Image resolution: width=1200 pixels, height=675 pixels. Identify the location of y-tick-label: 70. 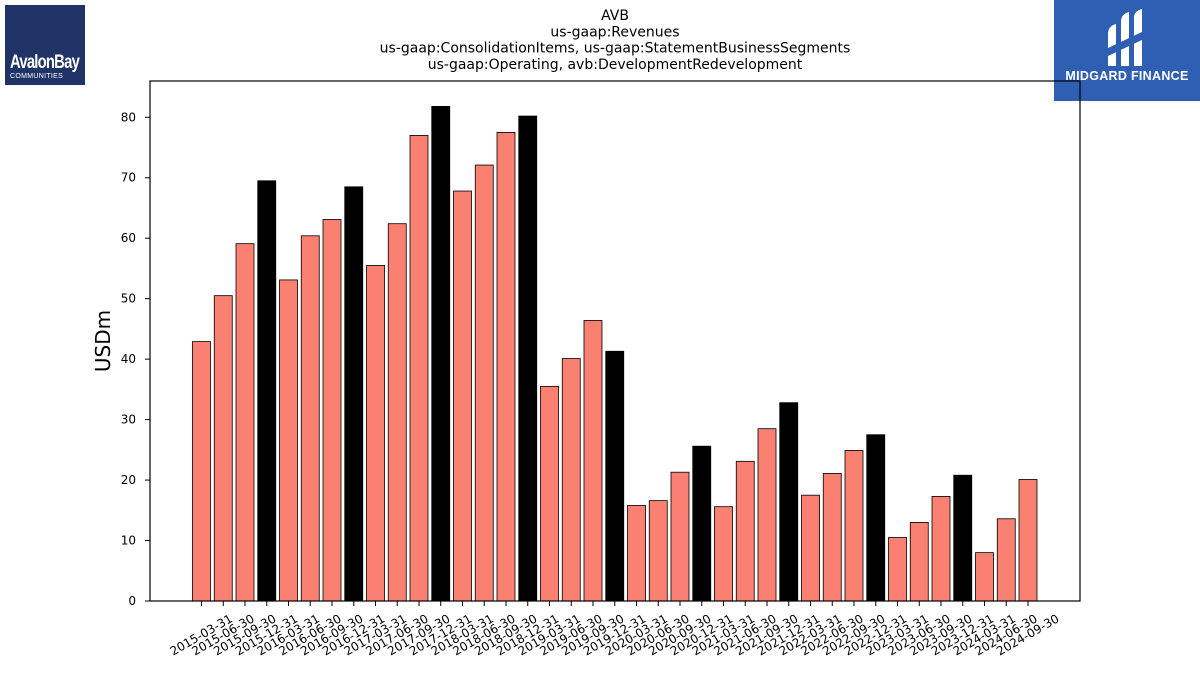
(128, 178).